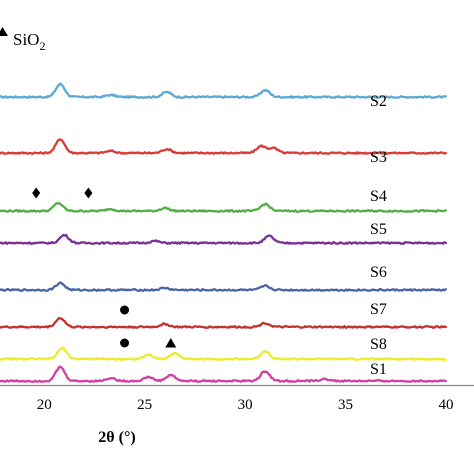 The width and height of the screenshot is (474, 474). Describe the element at coordinates (44, 405) in the screenshot. I see `x-tick-label-20: 20` at that location.